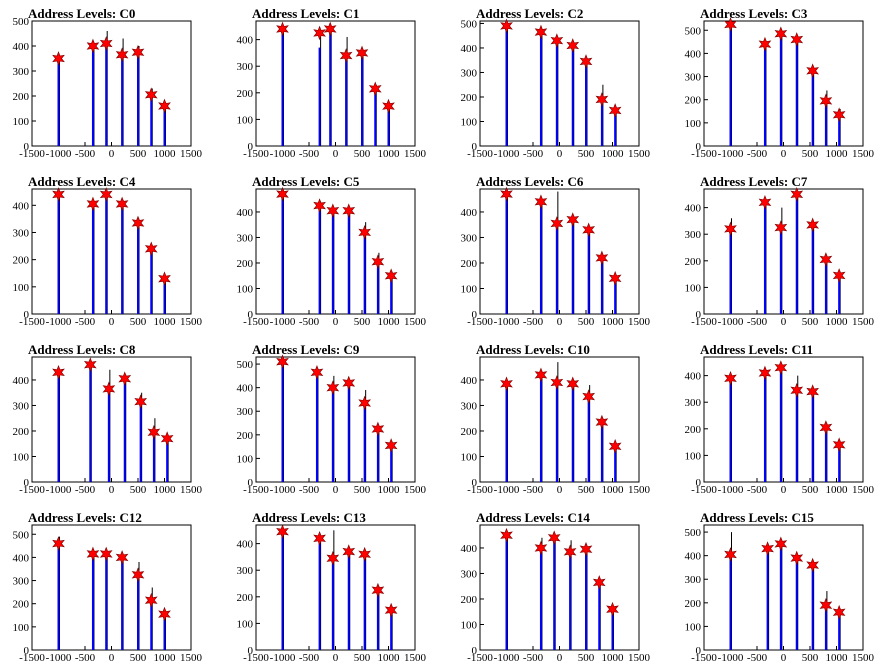  What do you see at coordinates (245, 365) in the screenshot?
I see `y-tick-label: 500` at bounding box center [245, 365].